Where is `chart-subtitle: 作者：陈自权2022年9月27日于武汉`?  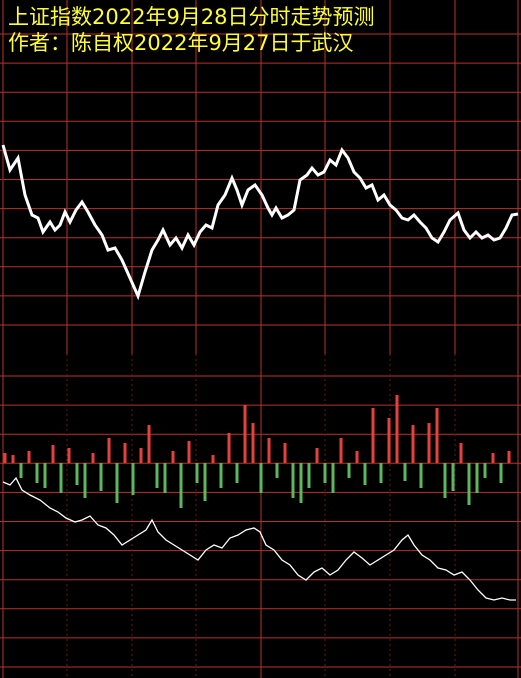 chart-subtitle: 作者：陈自权2022年9月27日于武汉 is located at coordinates (181, 43).